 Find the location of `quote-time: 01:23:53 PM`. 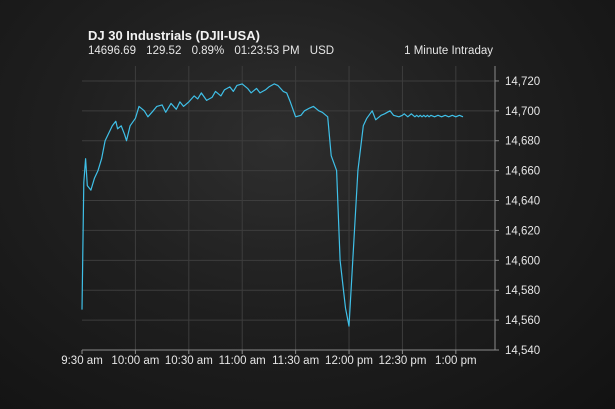

quote-time: 01:23:53 PM is located at coordinates (267, 51).